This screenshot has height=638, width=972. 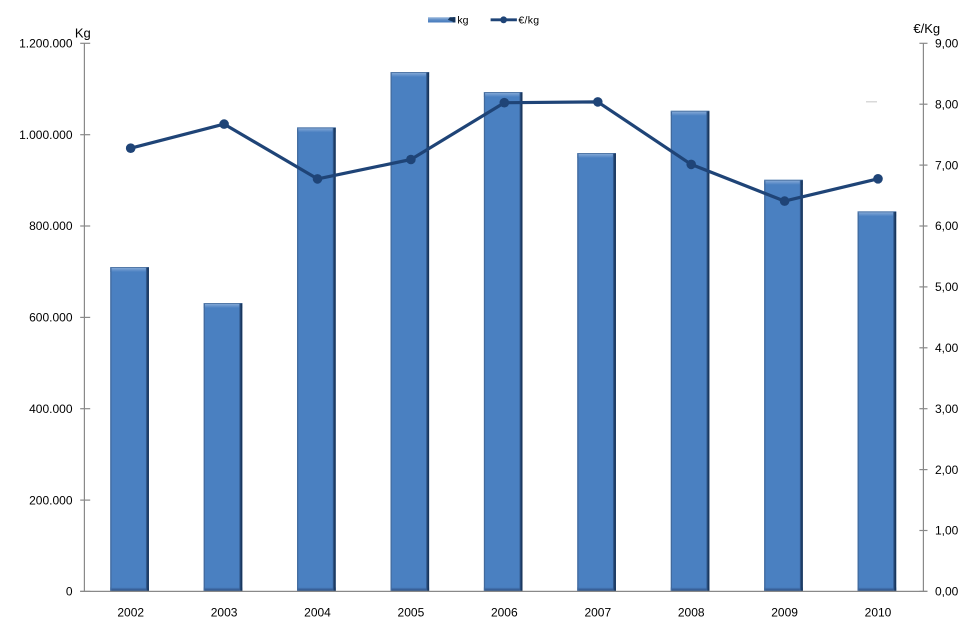 What do you see at coordinates (317, 613) in the screenshot?
I see `svg-text: 2004` at bounding box center [317, 613].